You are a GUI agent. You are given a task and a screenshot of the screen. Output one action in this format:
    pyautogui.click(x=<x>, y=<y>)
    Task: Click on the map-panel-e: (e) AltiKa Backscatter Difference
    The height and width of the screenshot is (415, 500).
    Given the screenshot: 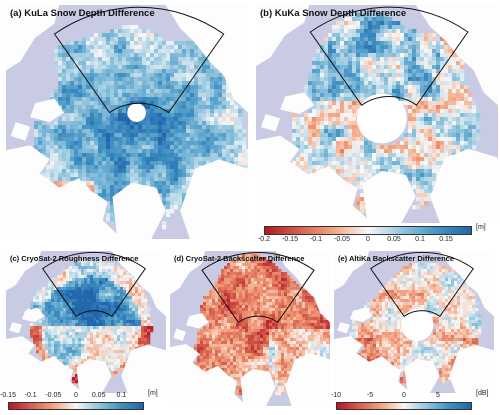 What is the action you would take?
    pyautogui.click(x=414, y=322)
    